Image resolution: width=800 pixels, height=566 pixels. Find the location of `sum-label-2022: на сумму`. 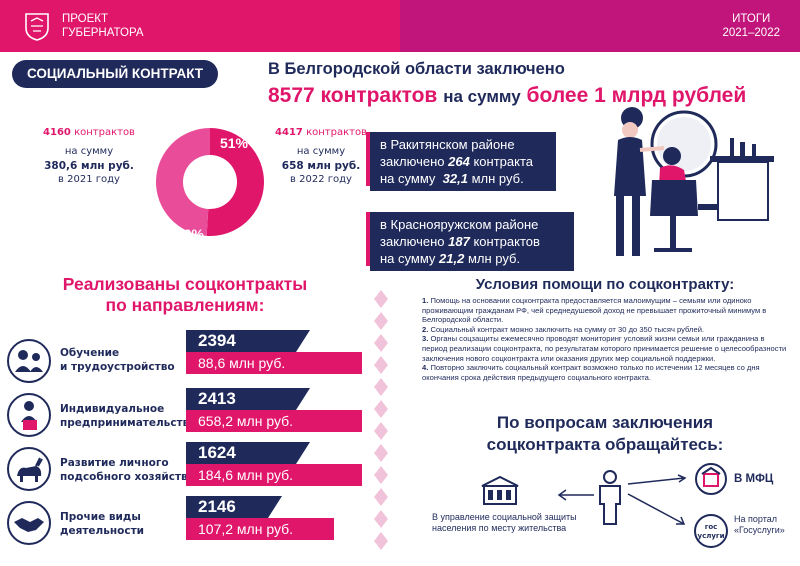

sum-label-2022: на сумму is located at coordinates (321, 151).